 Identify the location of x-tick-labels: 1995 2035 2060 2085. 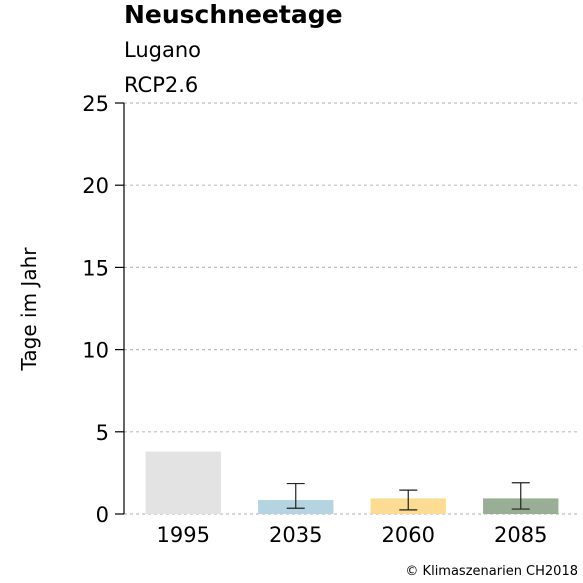
(352, 535).